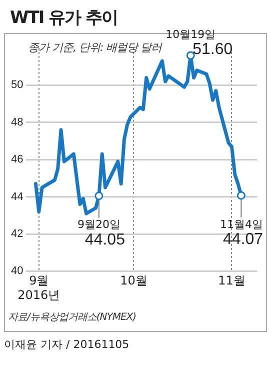 The height and width of the screenshot is (379, 271). I want to click on y-tick-label: 48, so click(17, 122).